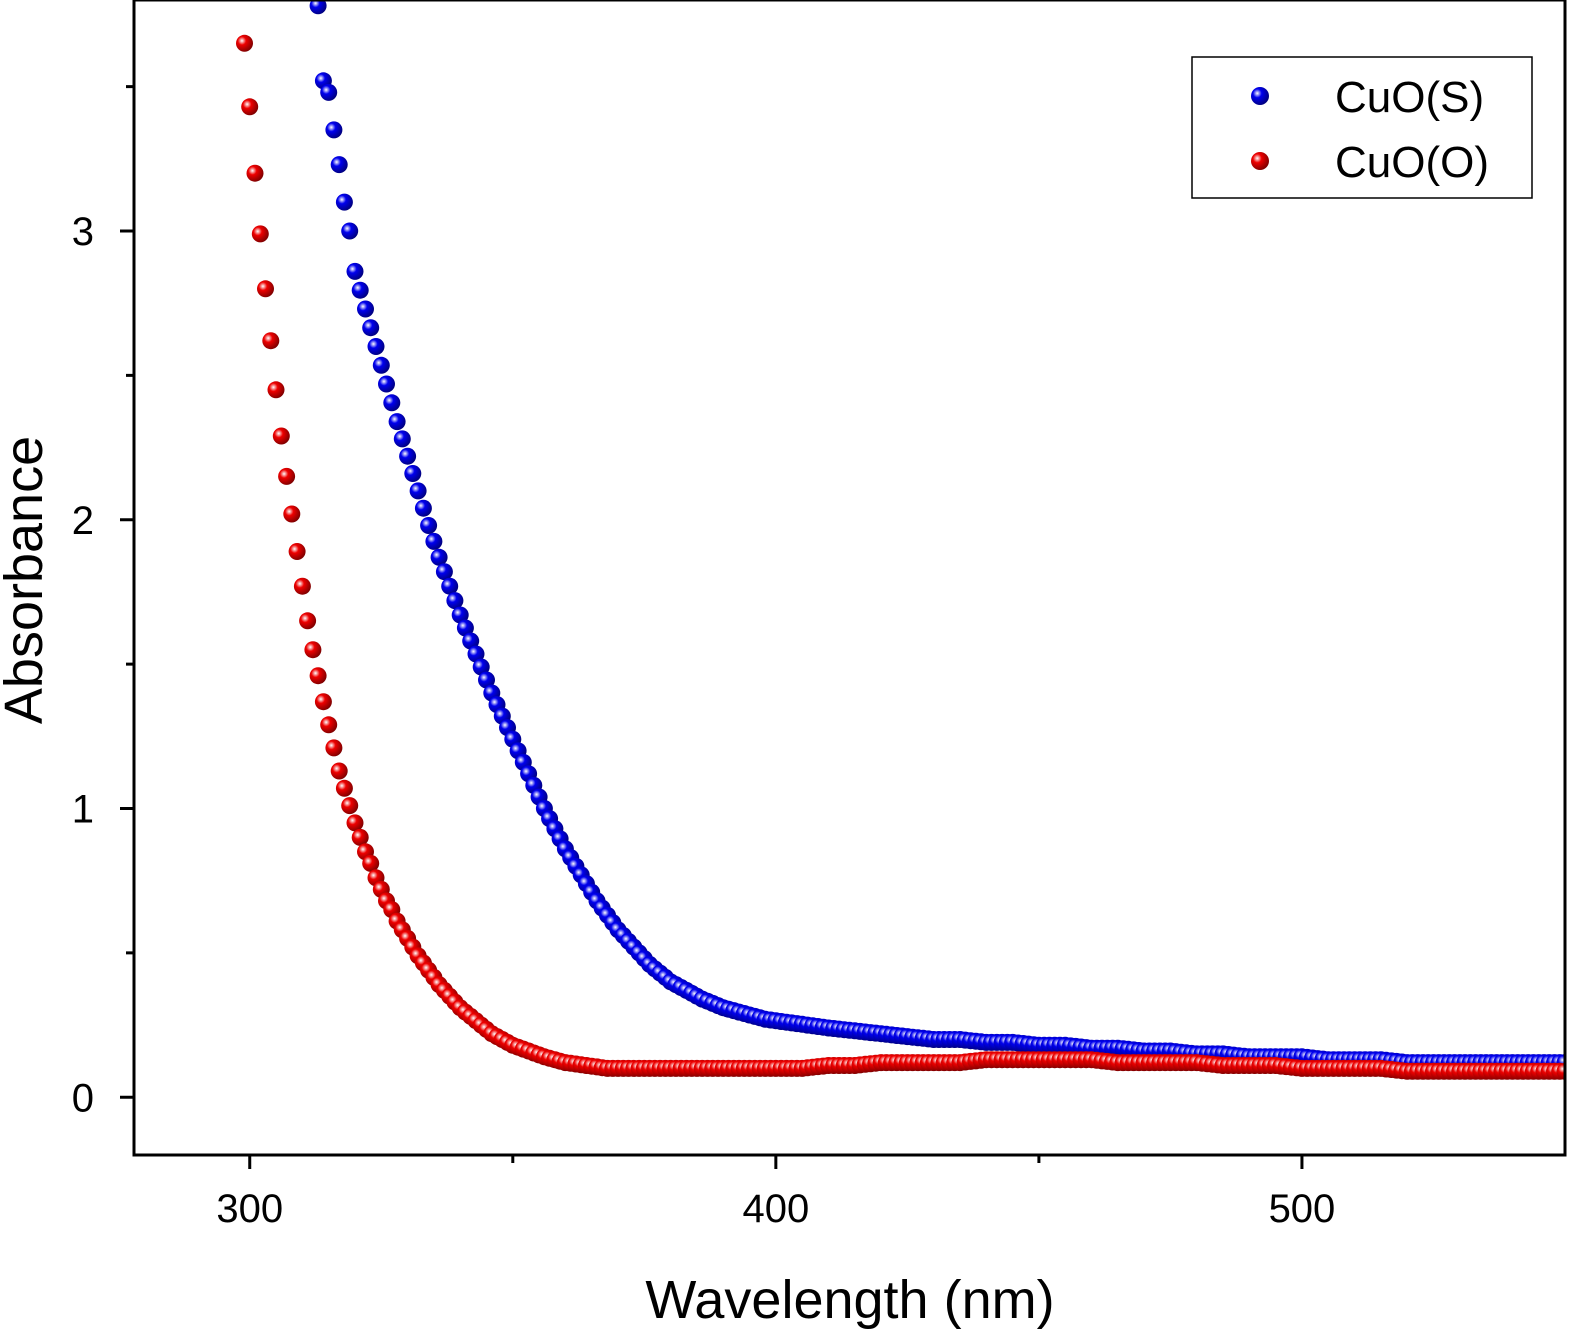  Describe the element at coordinates (83, 1098) in the screenshot. I see `y-tick-label-0: 0` at that location.